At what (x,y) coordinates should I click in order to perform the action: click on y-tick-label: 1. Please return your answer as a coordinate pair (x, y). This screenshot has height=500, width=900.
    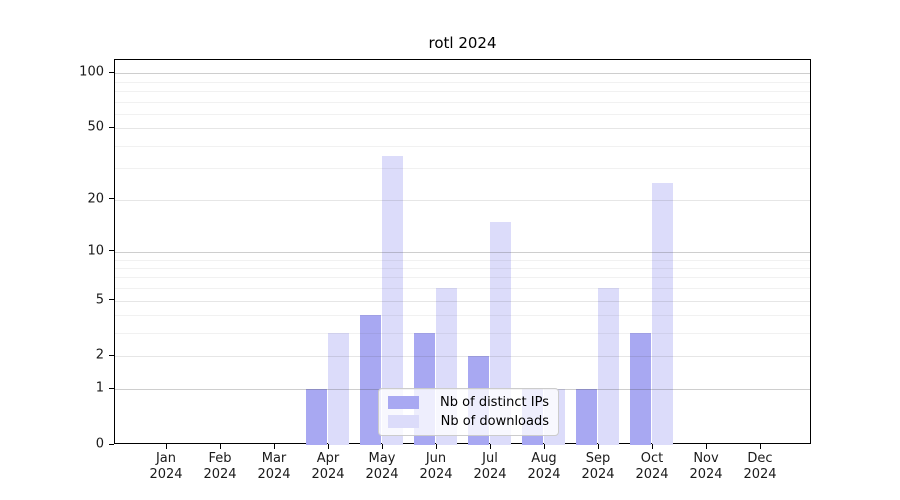
    Looking at the image, I should click on (99, 388).